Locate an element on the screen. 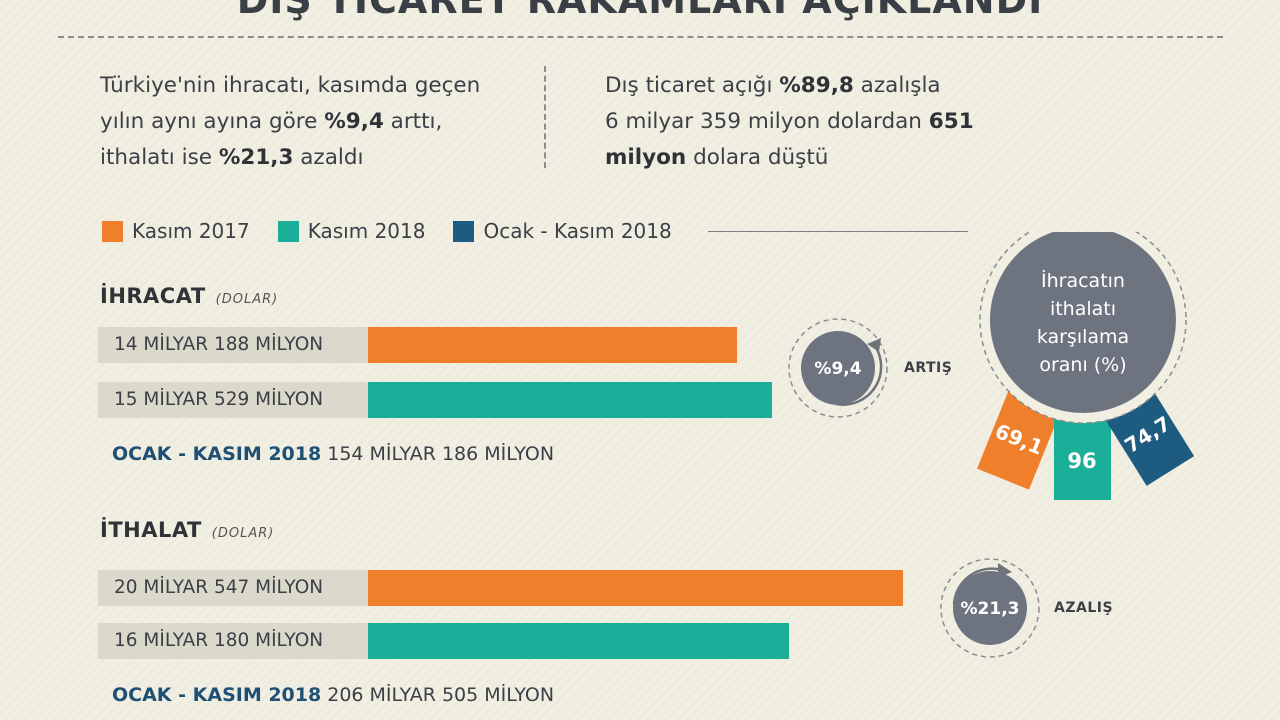 Image resolution: width=1280 pixels, height=720 pixels. import-bar-label-2018: 16 MİLYAR 180 MİLYON is located at coordinates (233, 641).